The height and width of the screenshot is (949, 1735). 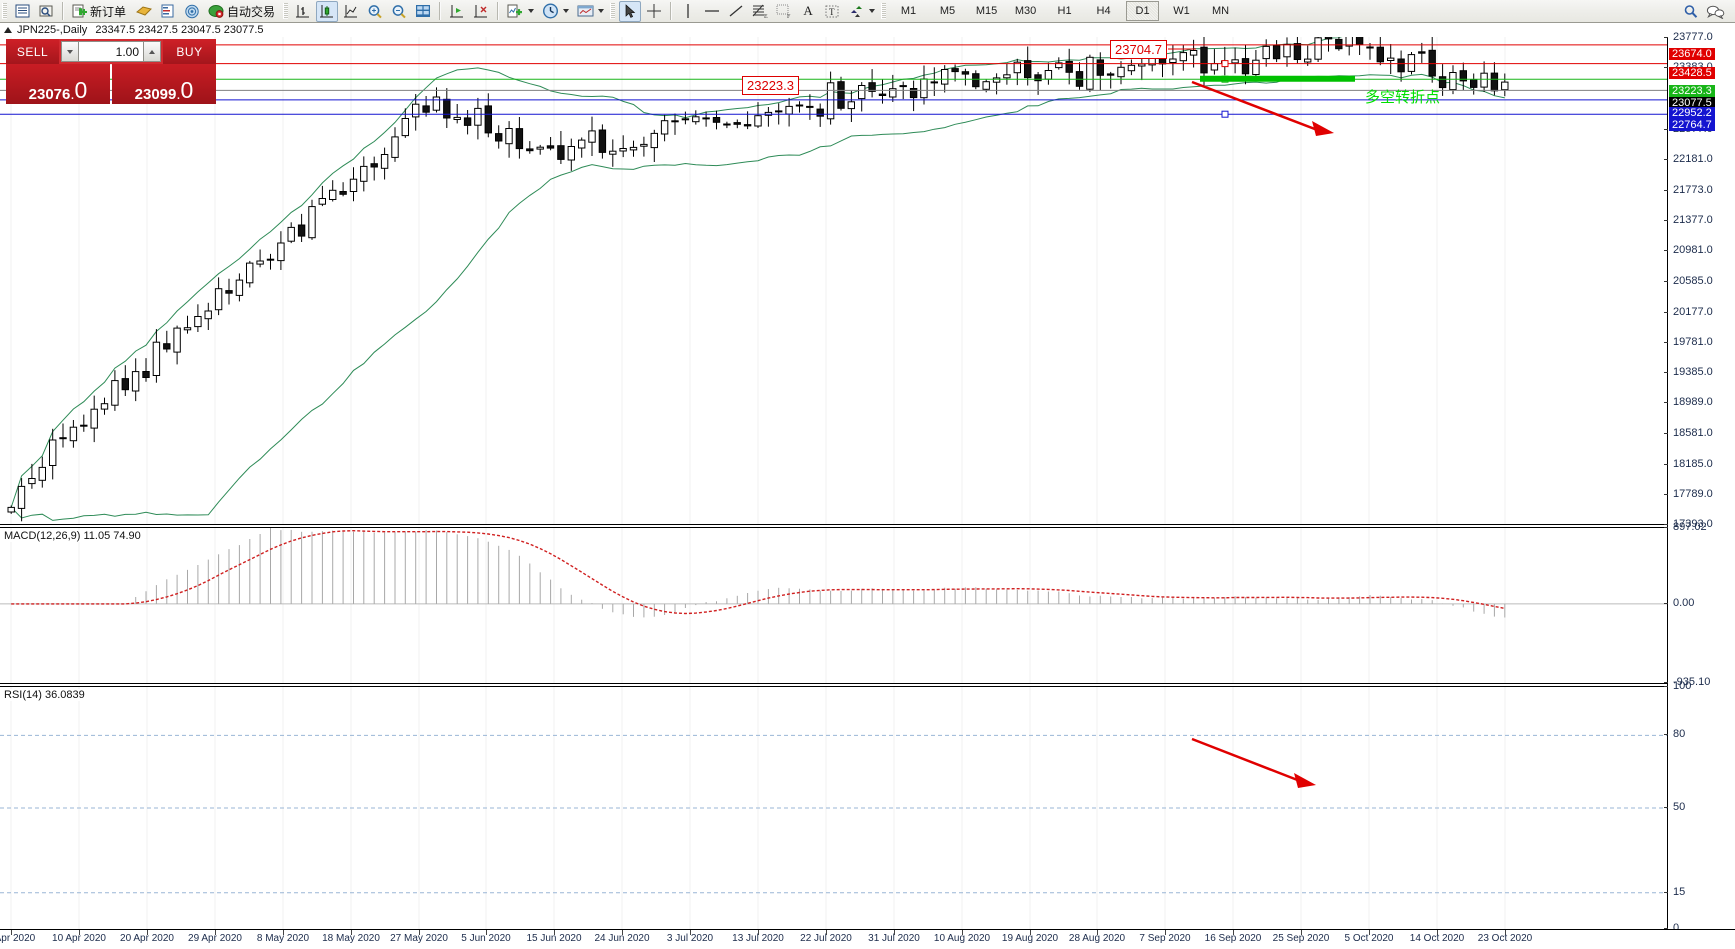 I want to click on price-level-tag: 23077.5, so click(x=1692, y=103).